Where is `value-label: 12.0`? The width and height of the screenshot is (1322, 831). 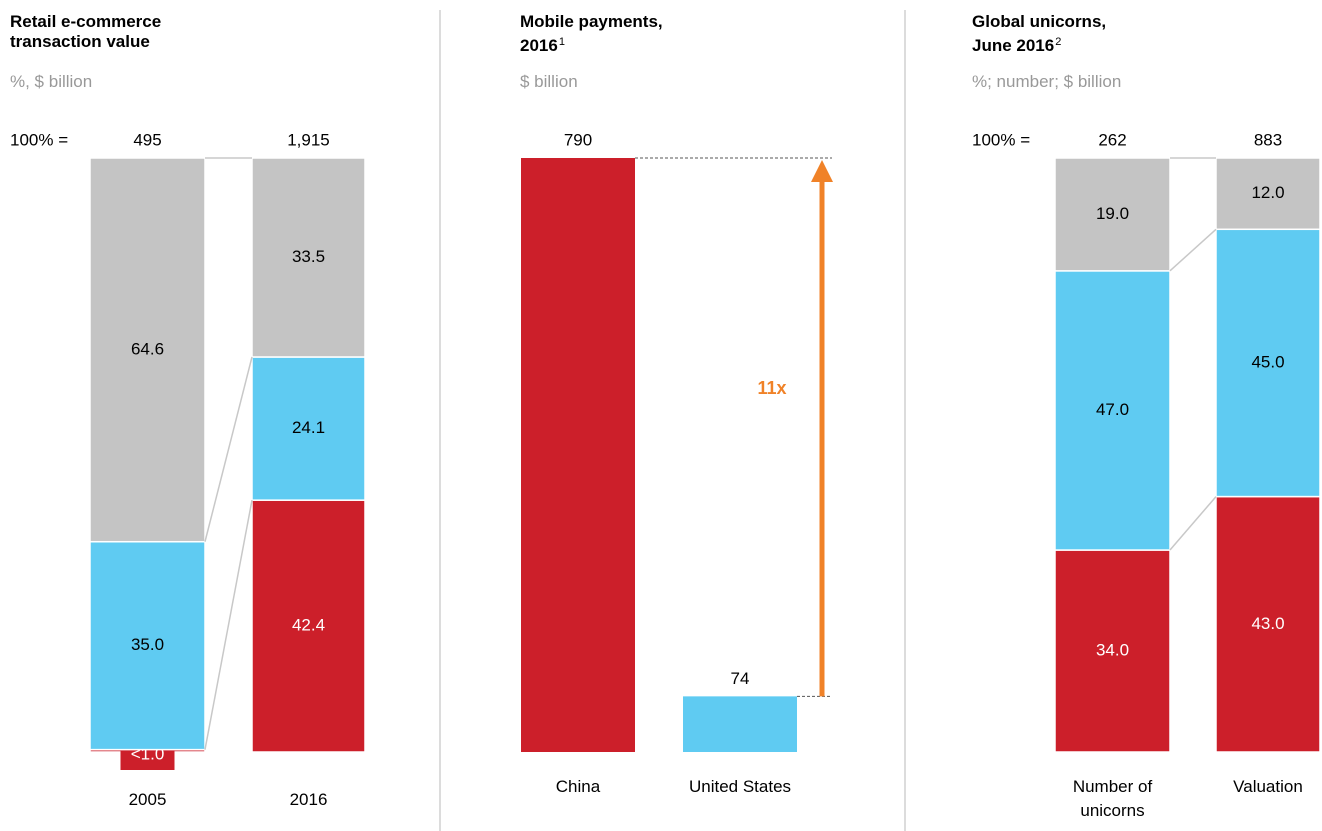
value-label: 12.0 is located at coordinates (1267, 192).